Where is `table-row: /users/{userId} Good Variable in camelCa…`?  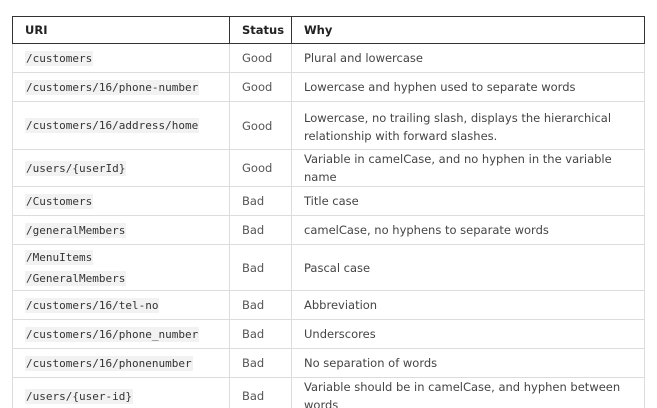
table-row: /users/{userId} Good Variable in camelCa… is located at coordinates (328, 168).